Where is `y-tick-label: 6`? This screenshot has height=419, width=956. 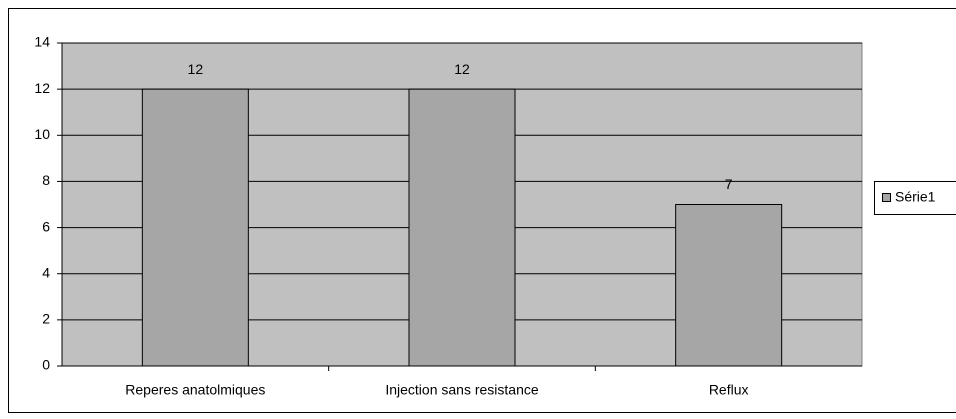
y-tick-label: 6 is located at coordinates (46, 226).